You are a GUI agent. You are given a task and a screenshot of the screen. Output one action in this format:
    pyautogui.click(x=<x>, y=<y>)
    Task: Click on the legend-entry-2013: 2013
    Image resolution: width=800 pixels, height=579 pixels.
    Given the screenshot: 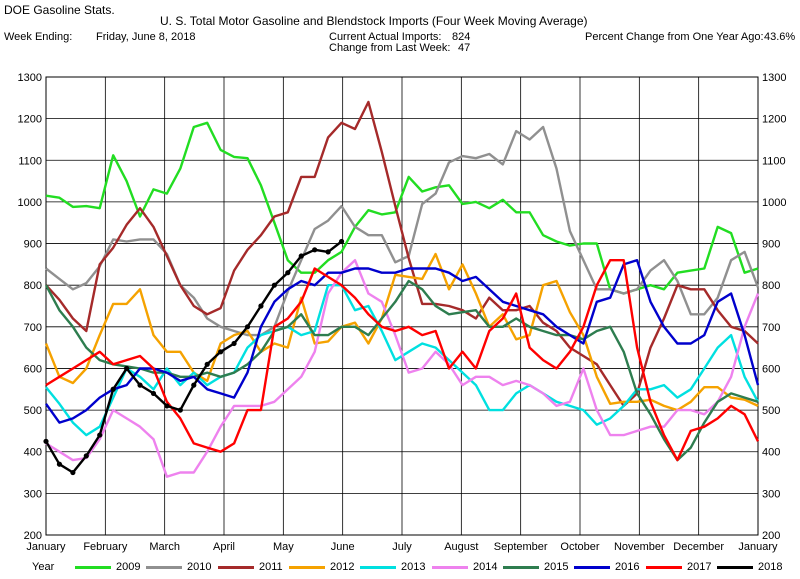 What is the action you would take?
    pyautogui.click(x=392, y=567)
    